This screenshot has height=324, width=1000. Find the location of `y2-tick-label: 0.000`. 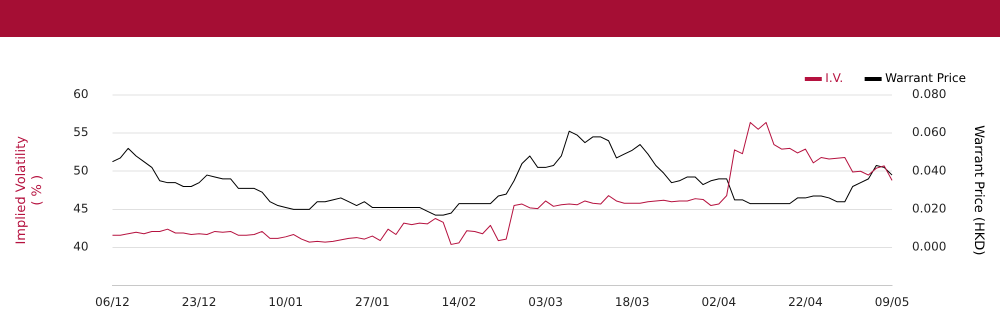

y2-tick-label: 0.000 is located at coordinates (929, 247).